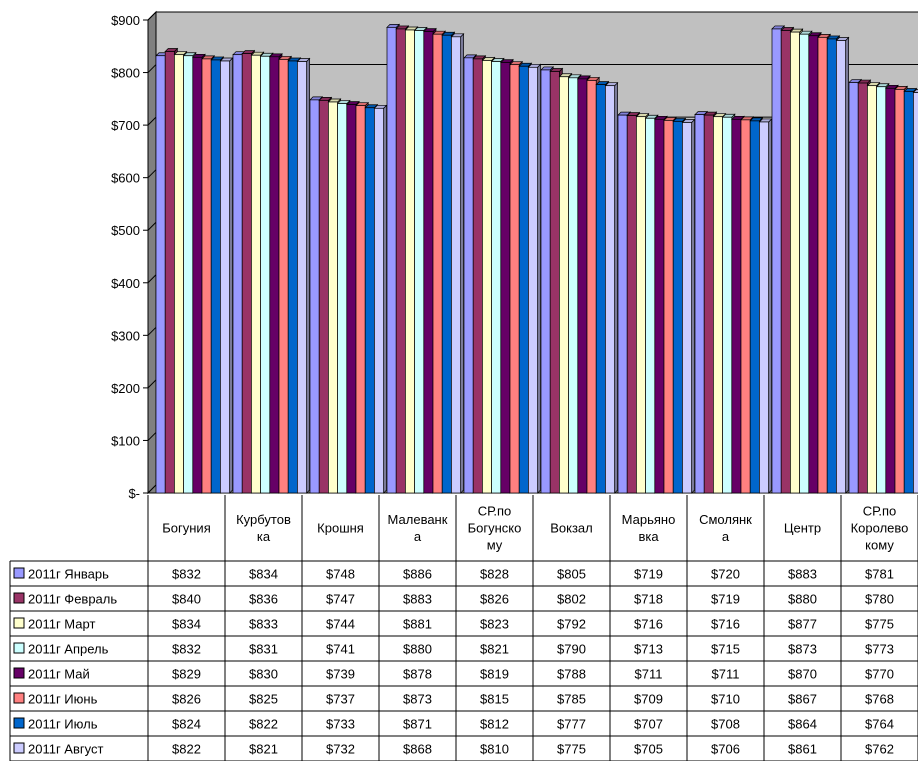 This screenshot has height=761, width=918. I want to click on data-value: $886, so click(417, 574).